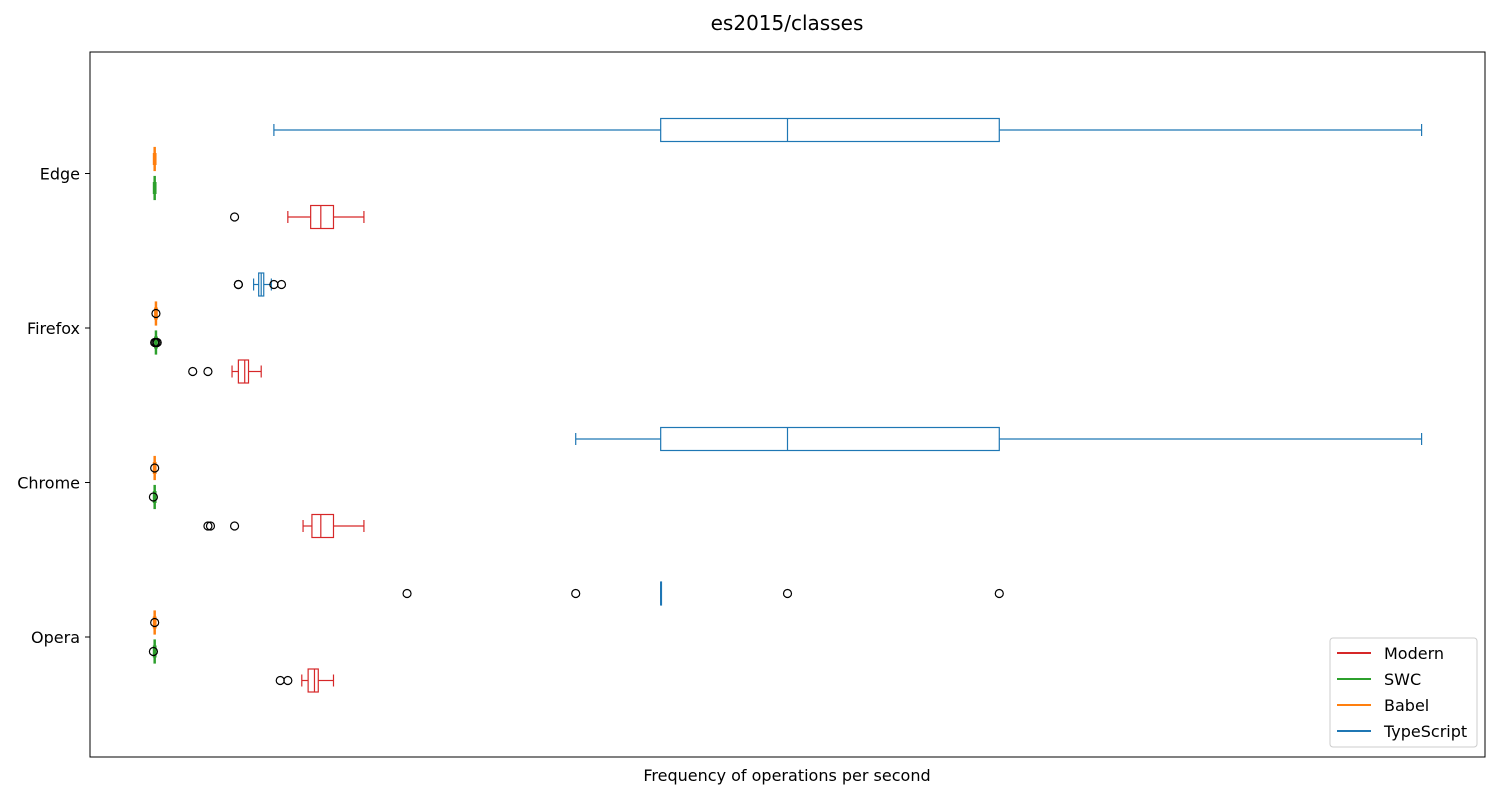 This screenshot has width=1500, height=800. I want to click on box-modern-edge, so click(297, 217).